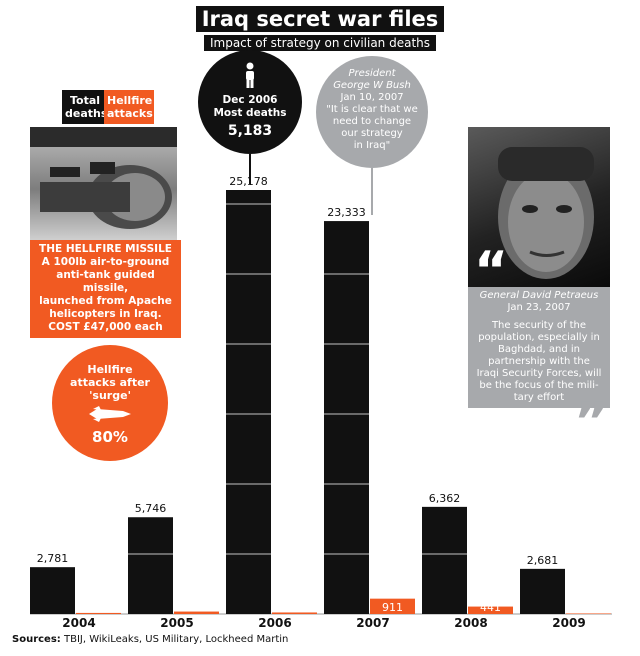 Image resolution: width=640 pixels, height=656 pixels. What do you see at coordinates (250, 113) in the screenshot?
I see `dec-circle-line-2: Most deaths` at bounding box center [250, 113].